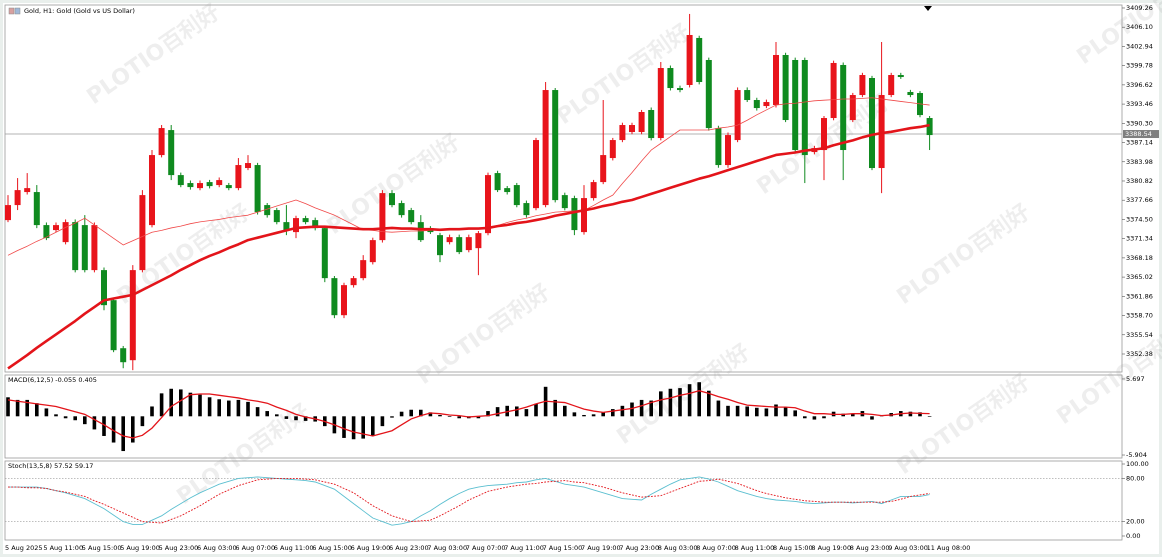  What do you see at coordinates (24, 548) in the screenshot?
I see `x-tick-label: 5 Aug 2025` at bounding box center [24, 548].